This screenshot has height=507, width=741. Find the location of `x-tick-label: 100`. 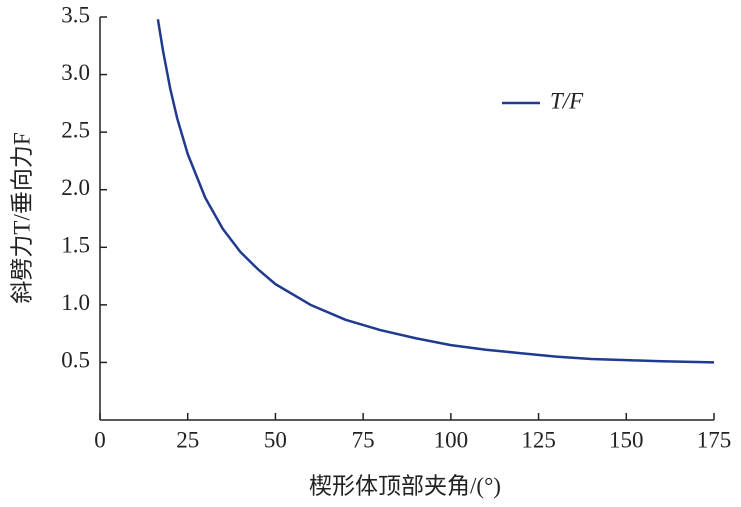

x-tick-label: 100 is located at coordinates (451, 439).